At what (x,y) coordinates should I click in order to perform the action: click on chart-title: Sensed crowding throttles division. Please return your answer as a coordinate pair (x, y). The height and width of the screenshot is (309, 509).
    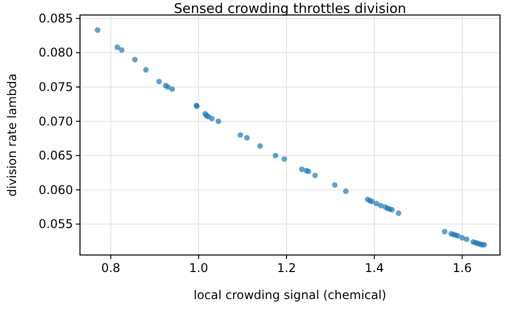
    Looking at the image, I should click on (290, 9).